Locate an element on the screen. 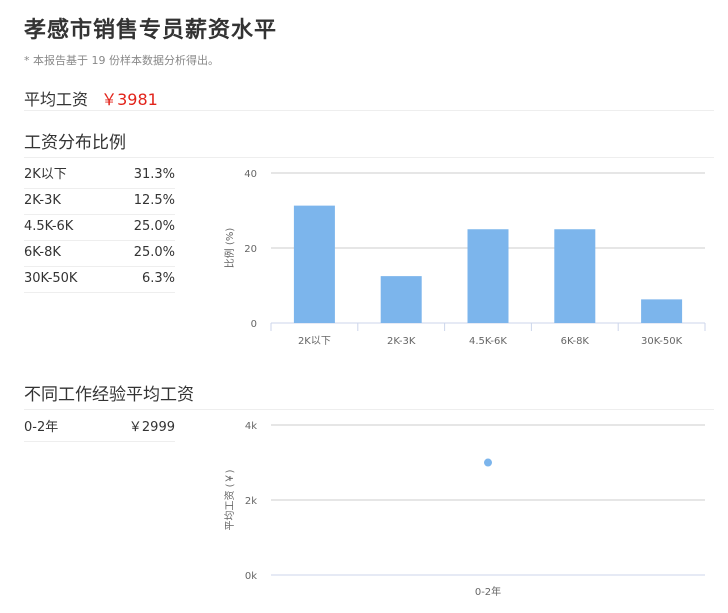 The height and width of the screenshot is (613, 728). sample-note: * 本报告基于 19 份样本数据分析得出。 is located at coordinates (121, 60).